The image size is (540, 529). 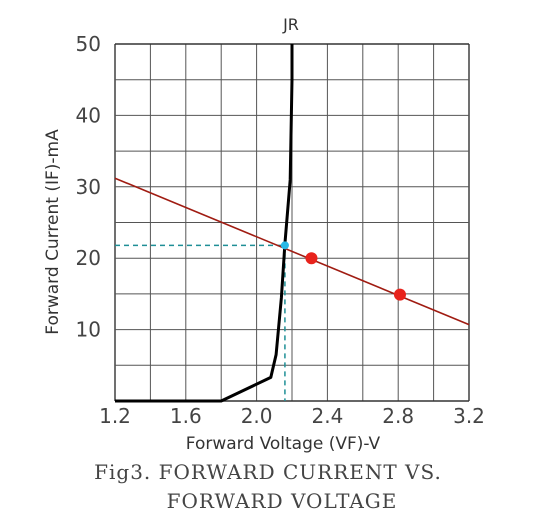 I want to click on x-tick-label: 2.4, so click(x=327, y=416).